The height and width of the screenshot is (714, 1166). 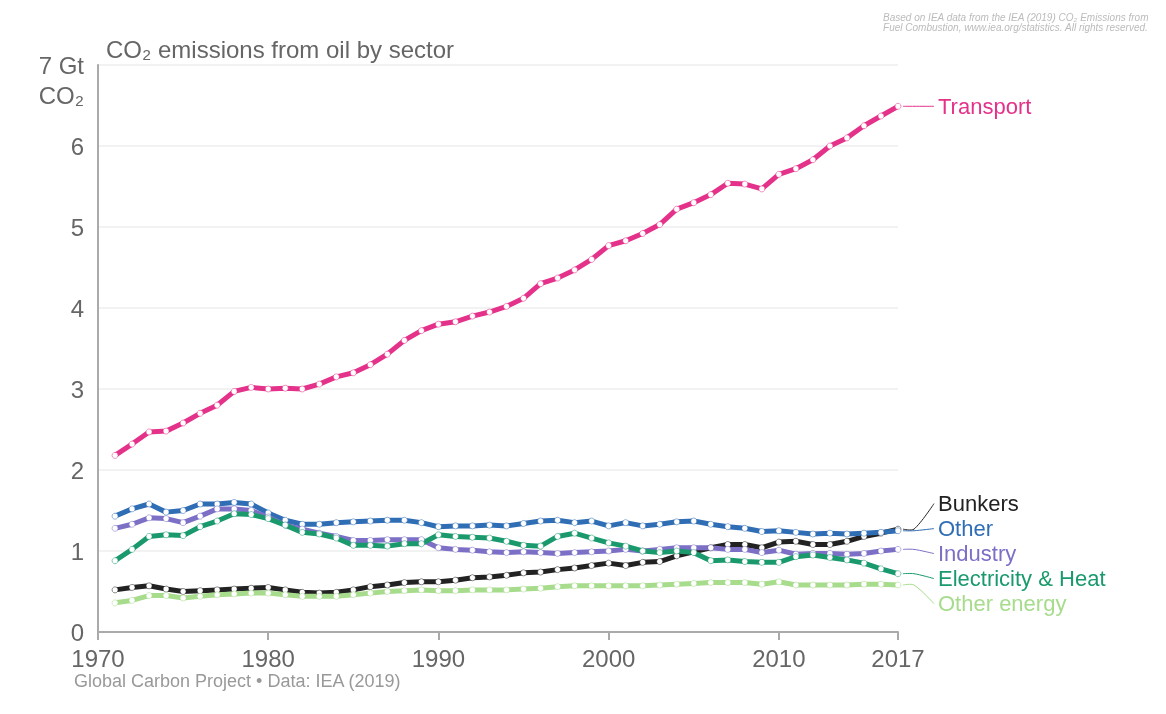 I want to click on x-tick-label: 2017, so click(x=898, y=658).